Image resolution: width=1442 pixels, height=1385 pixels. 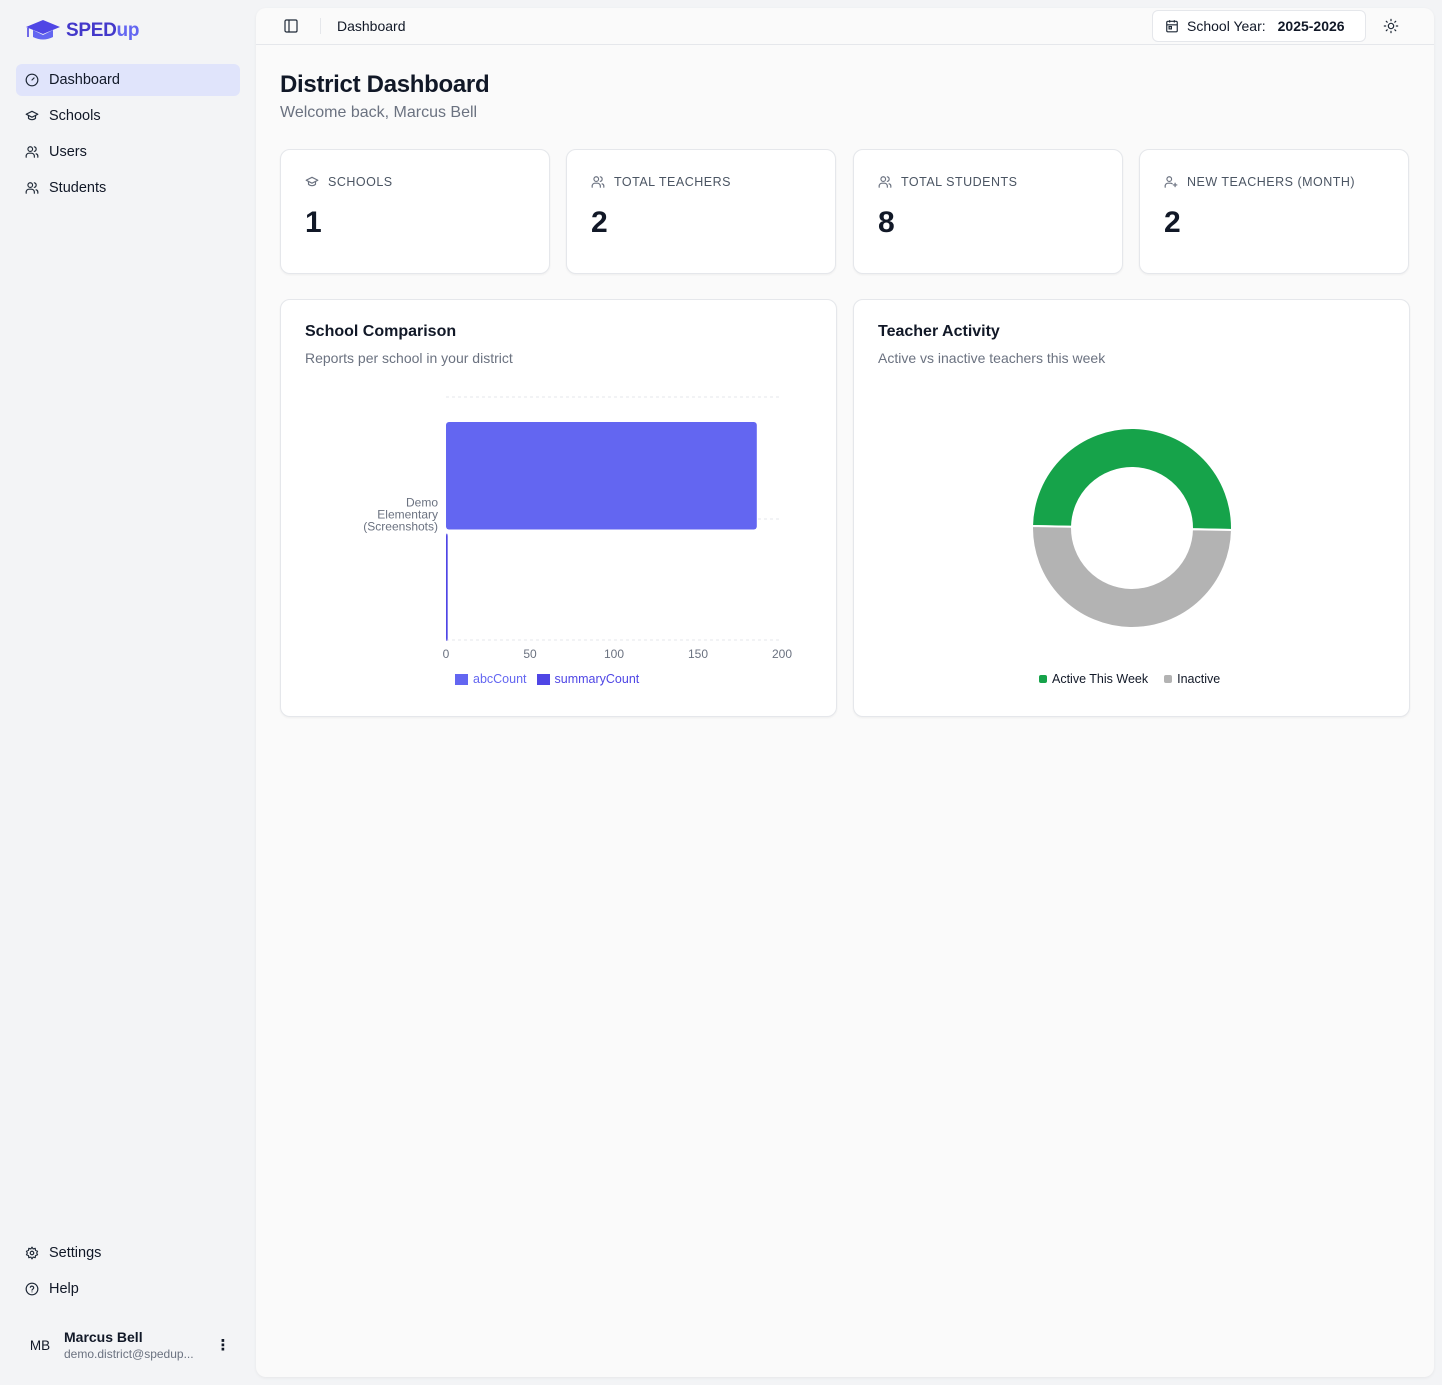 What do you see at coordinates (103, 30) in the screenshot?
I see `app-logo-text: SPEDup` at bounding box center [103, 30].